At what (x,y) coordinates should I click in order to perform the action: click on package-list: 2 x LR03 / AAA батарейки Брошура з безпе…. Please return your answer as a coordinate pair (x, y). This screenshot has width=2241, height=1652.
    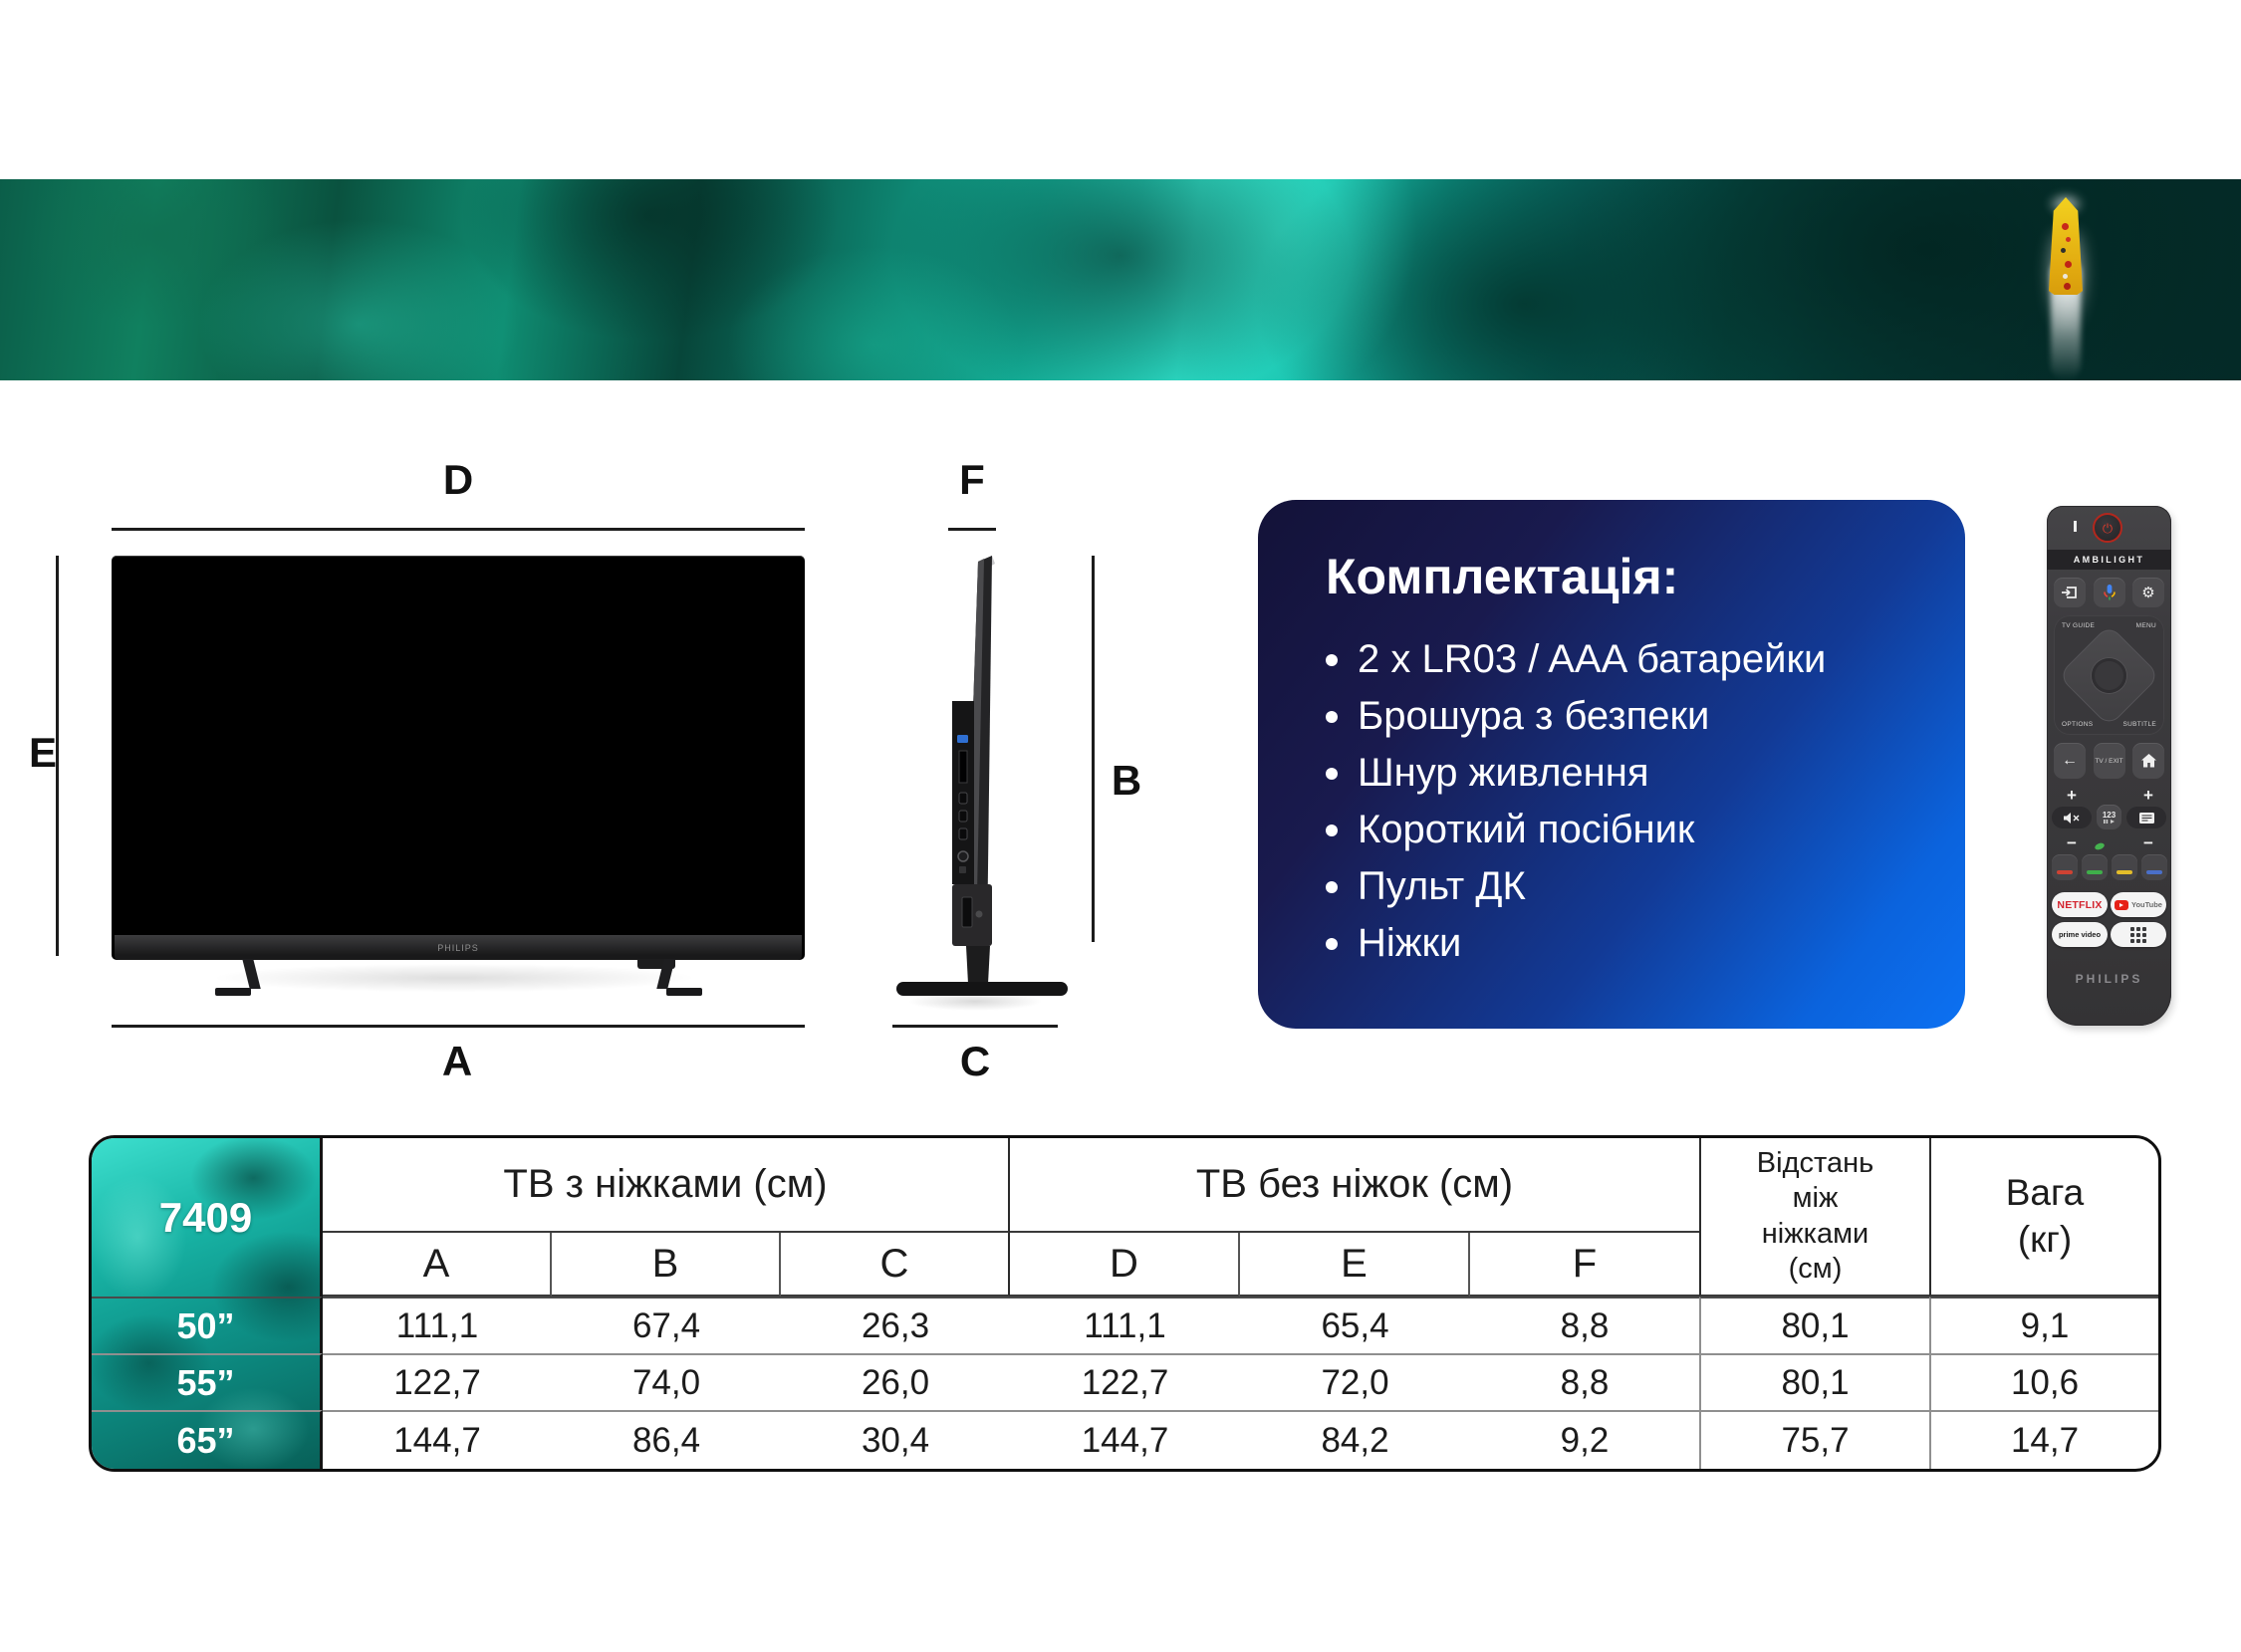
    Looking at the image, I should click on (1576, 801).